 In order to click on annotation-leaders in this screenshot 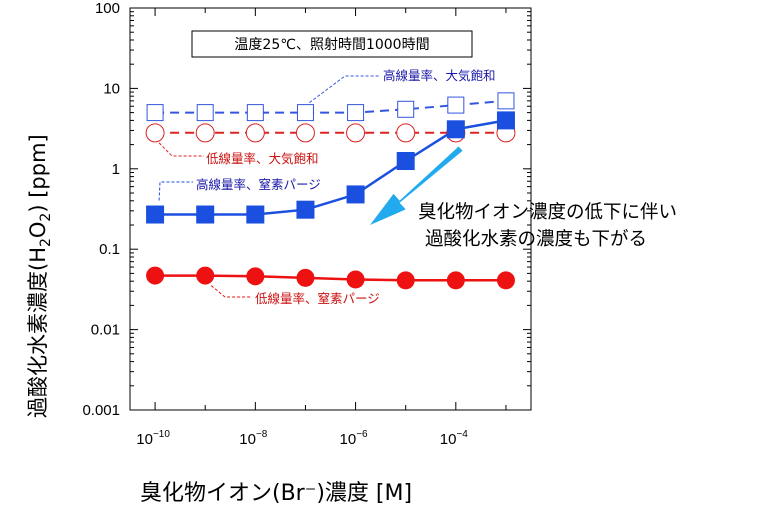, I will do `click(269, 186)`.